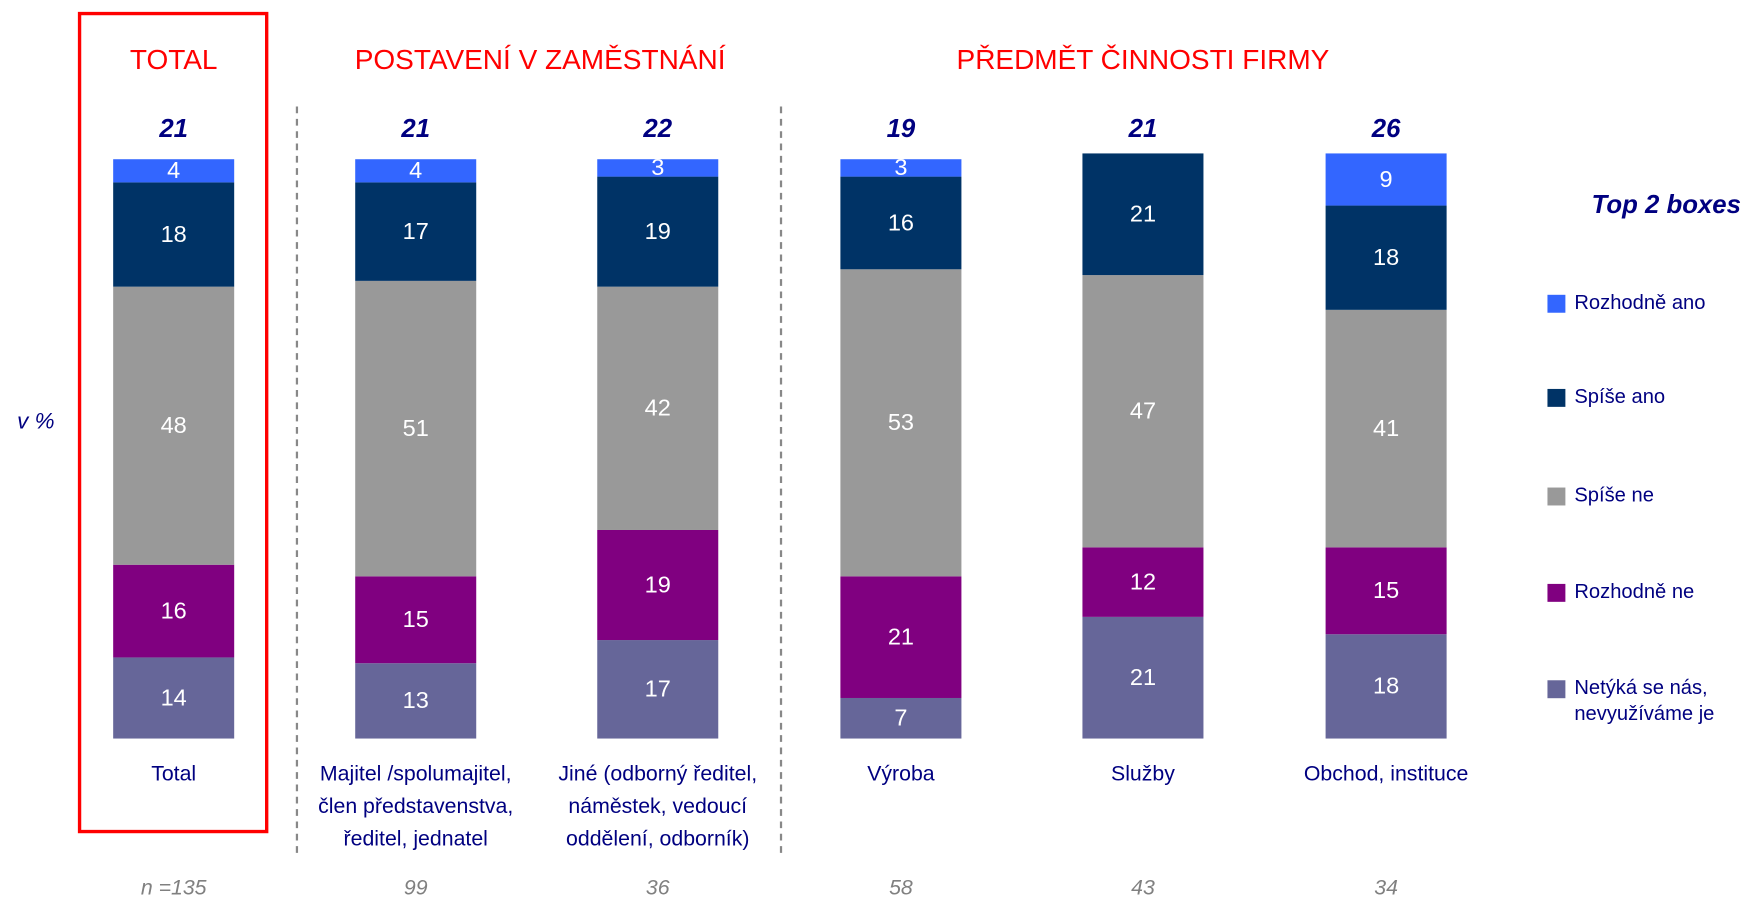 This screenshot has width=1757, height=905. I want to click on sample-size: 58, so click(901, 887).